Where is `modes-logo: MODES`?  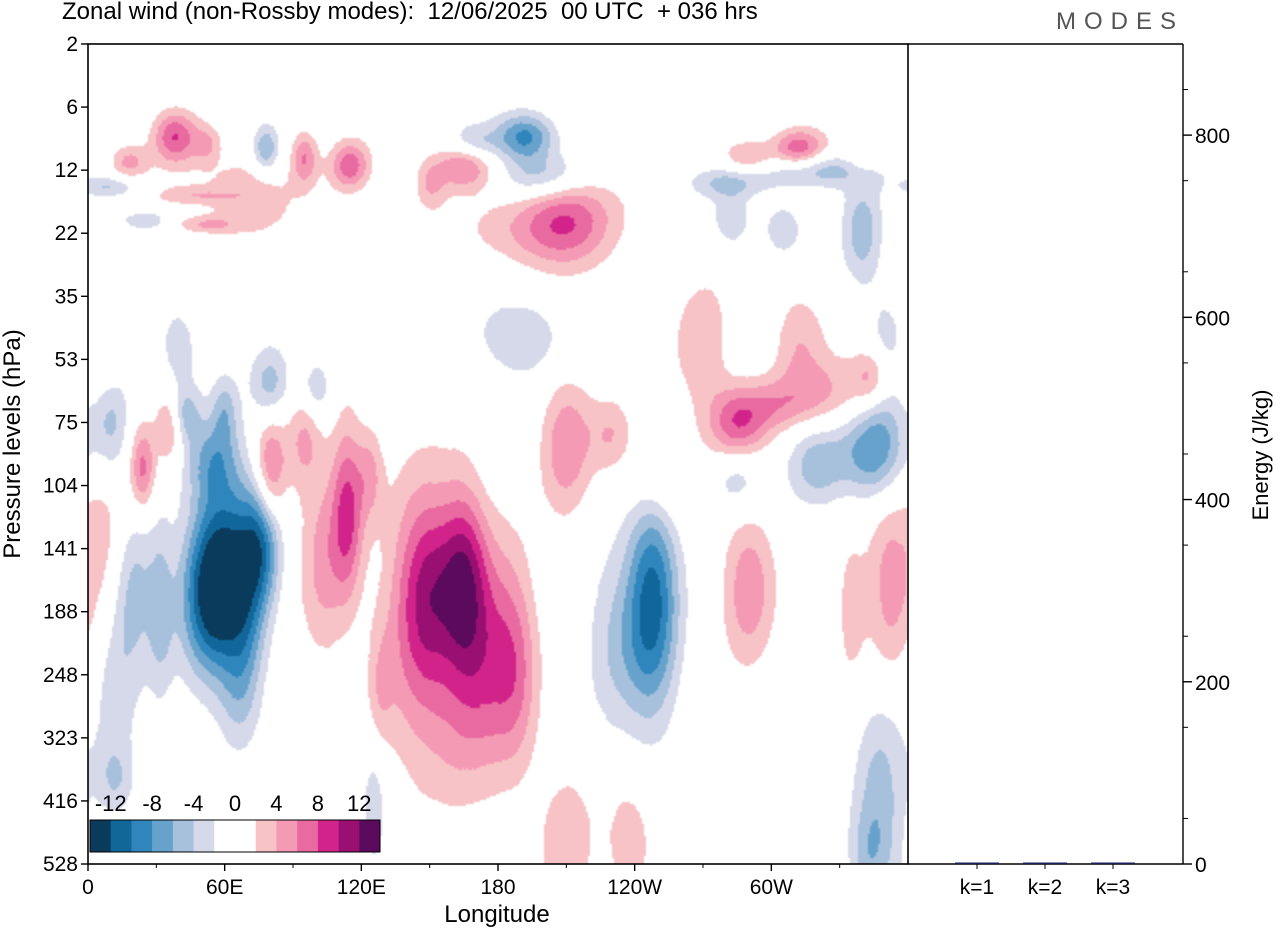 modes-logo: MODES is located at coordinates (1120, 21).